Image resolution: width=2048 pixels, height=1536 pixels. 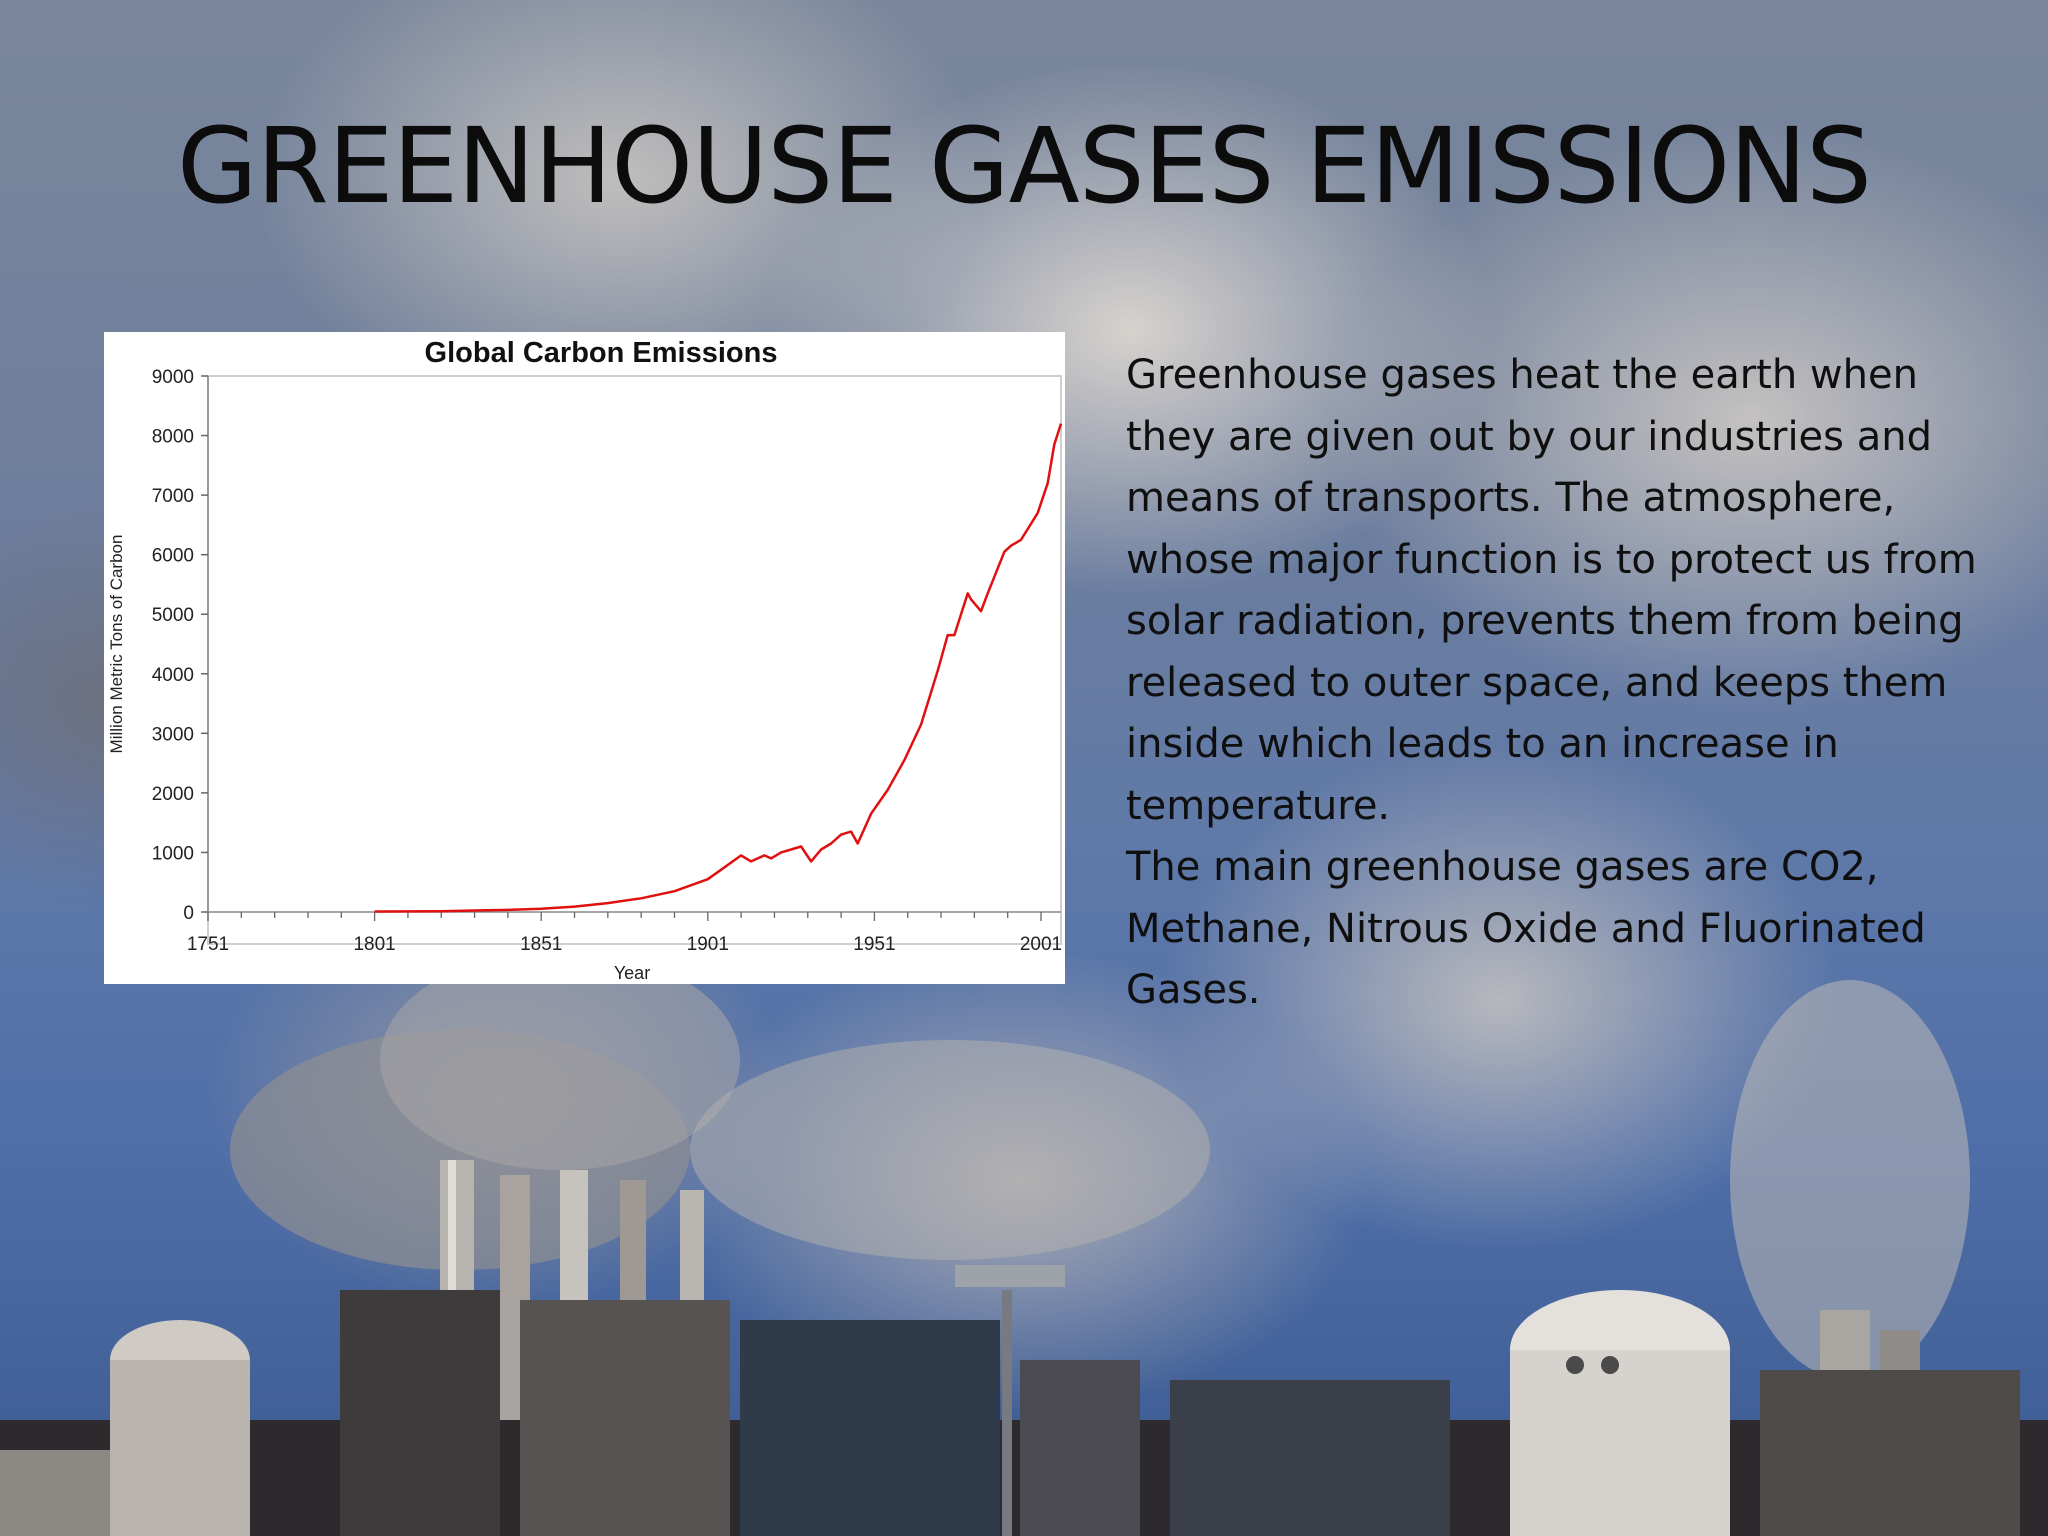 What do you see at coordinates (173, 794) in the screenshot?
I see `y-tick-label: 2000` at bounding box center [173, 794].